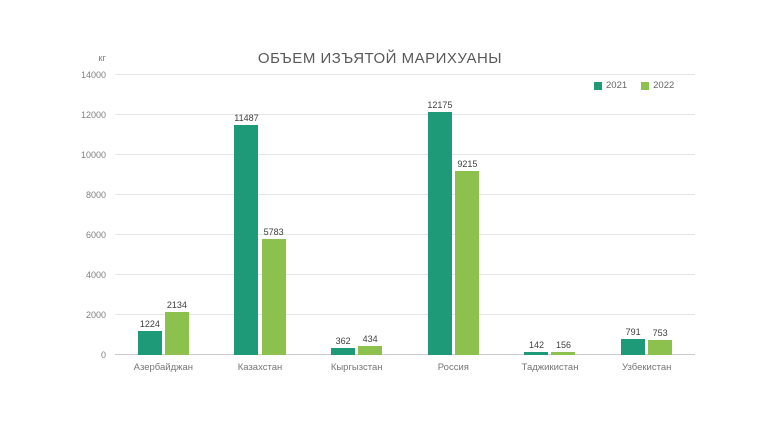 The height and width of the screenshot is (427, 760). Describe the element at coordinates (103, 355) in the screenshot. I see `y-tick-label: 0` at that location.